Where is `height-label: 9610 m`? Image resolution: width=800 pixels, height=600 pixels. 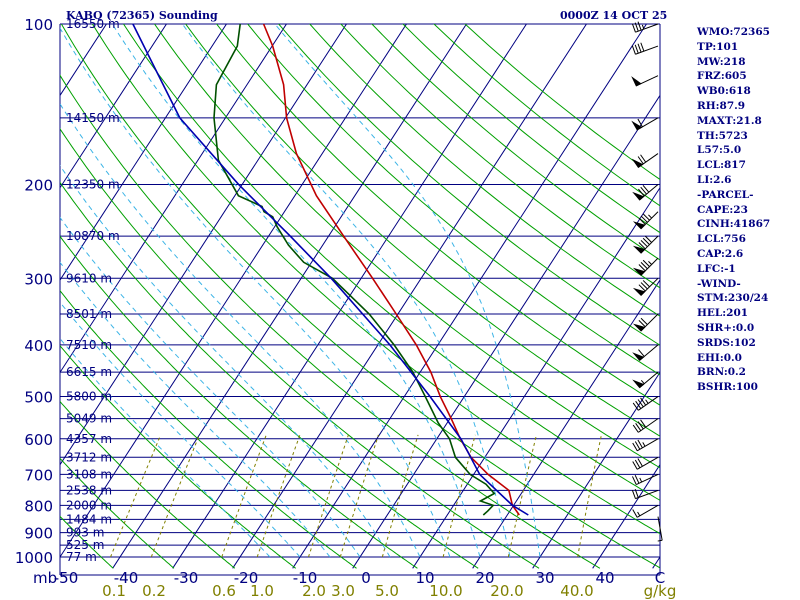
height-label: 9610 m is located at coordinates (89, 278).